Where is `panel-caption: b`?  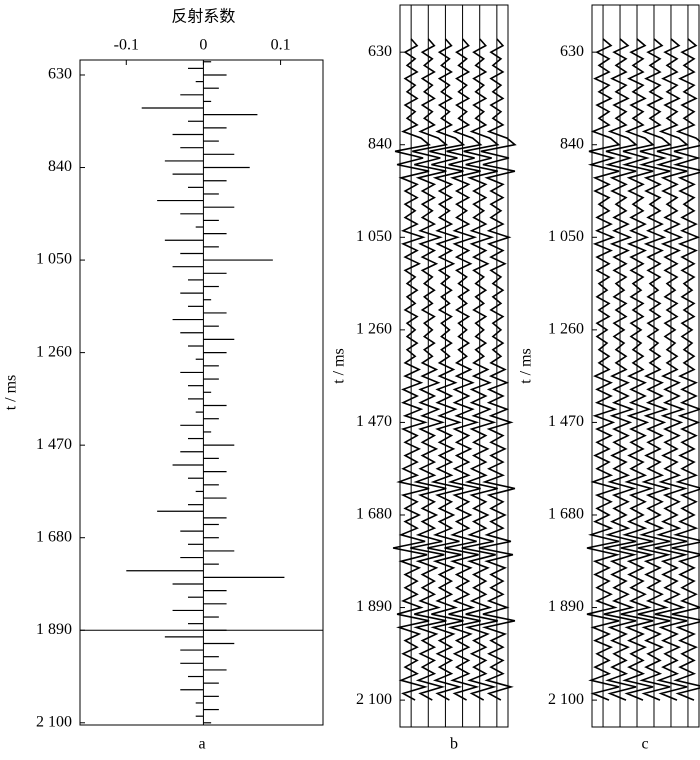
panel-caption: b is located at coordinates (454, 744).